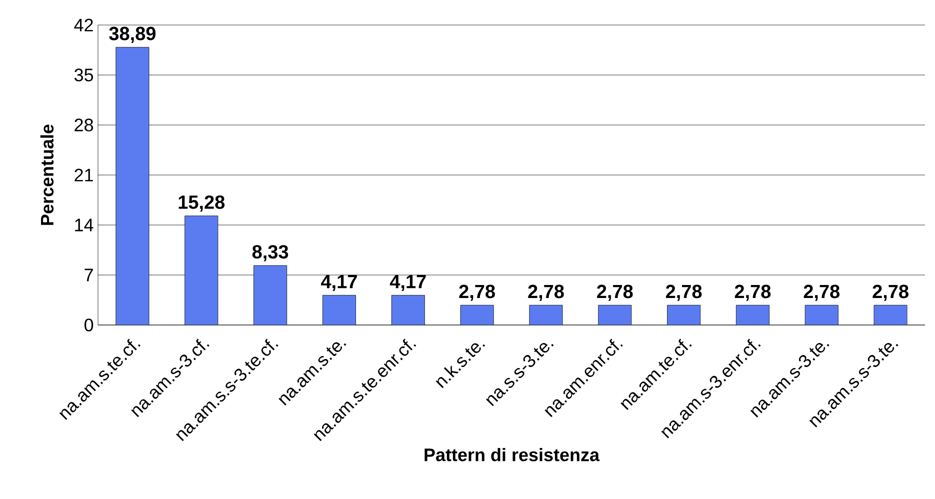 The height and width of the screenshot is (499, 935). I want to click on y-tick-label: 42, so click(83, 25).